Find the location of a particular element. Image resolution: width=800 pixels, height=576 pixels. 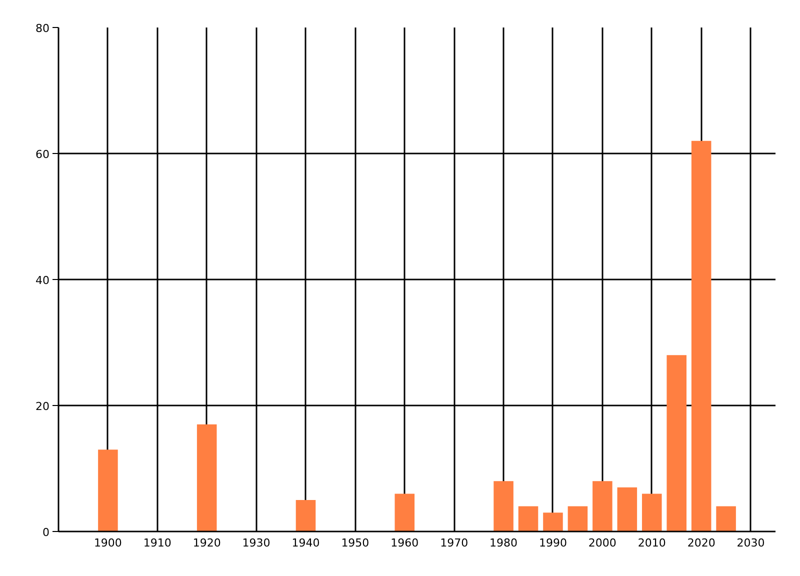

x-tick-label: 1930 is located at coordinates (256, 543).